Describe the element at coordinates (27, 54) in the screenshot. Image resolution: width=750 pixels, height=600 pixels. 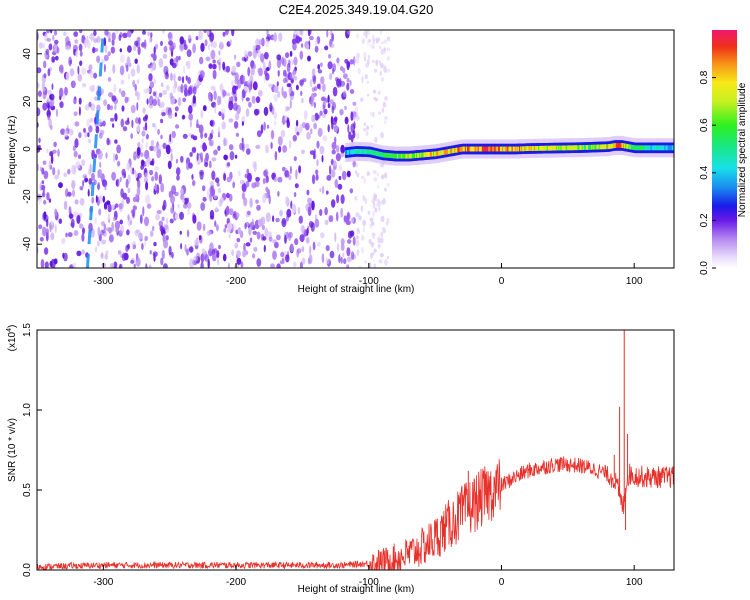
I see `y-tick-label: 40` at that location.